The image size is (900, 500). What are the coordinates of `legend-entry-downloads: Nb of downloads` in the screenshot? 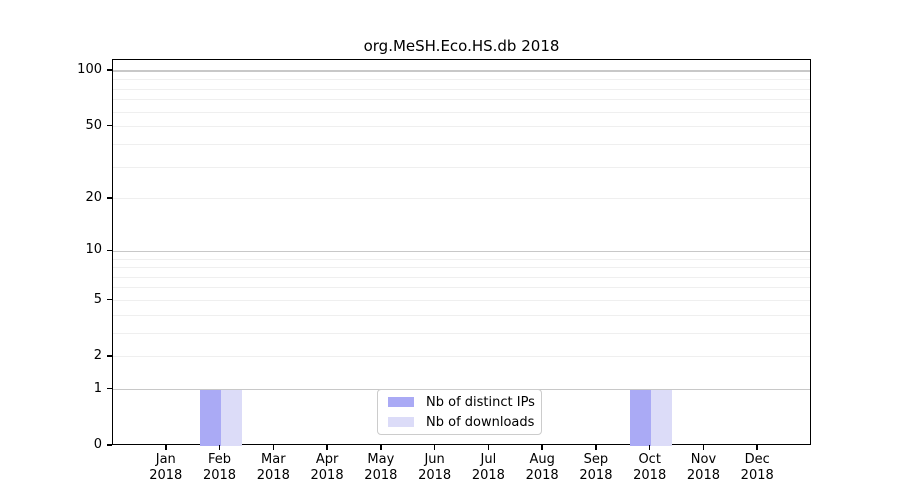 It's located at (460, 422).